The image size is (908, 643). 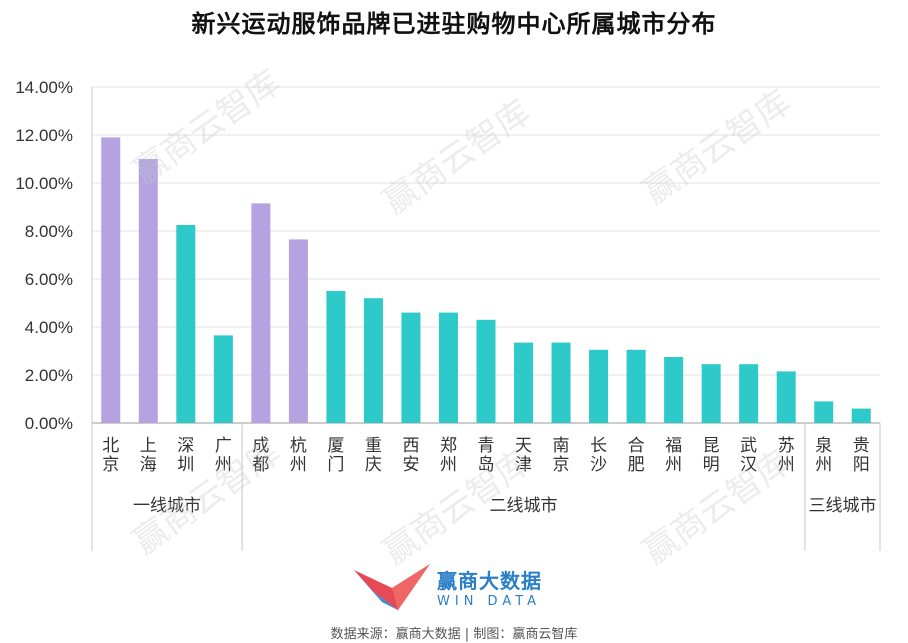 I want to click on x-tick-label: 阳, so click(x=861, y=465).